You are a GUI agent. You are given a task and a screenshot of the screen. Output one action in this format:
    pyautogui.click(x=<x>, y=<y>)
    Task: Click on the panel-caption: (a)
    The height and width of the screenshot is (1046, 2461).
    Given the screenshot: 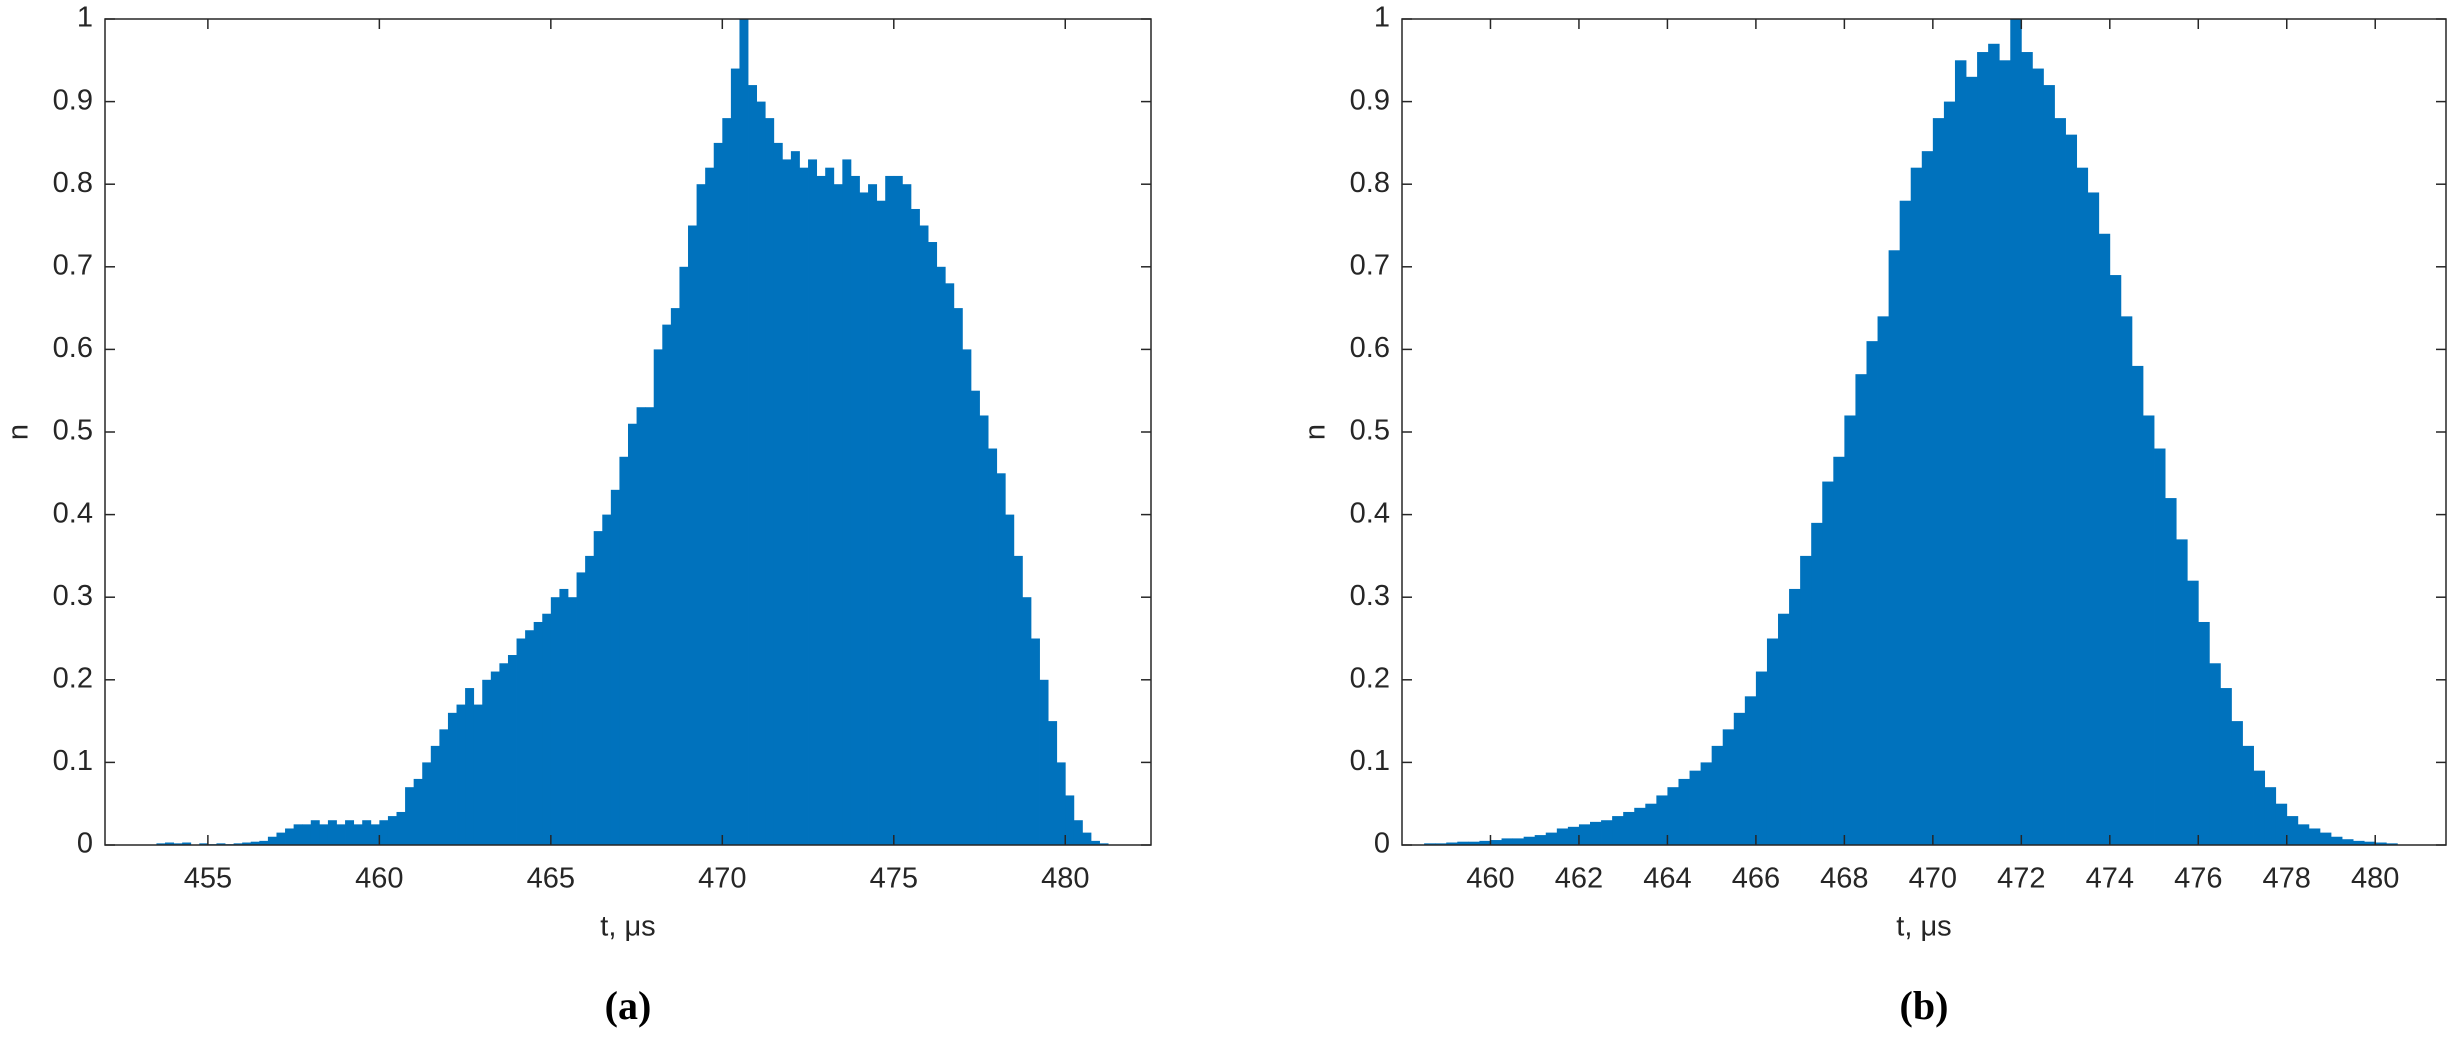 What is the action you would take?
    pyautogui.click(x=628, y=1005)
    